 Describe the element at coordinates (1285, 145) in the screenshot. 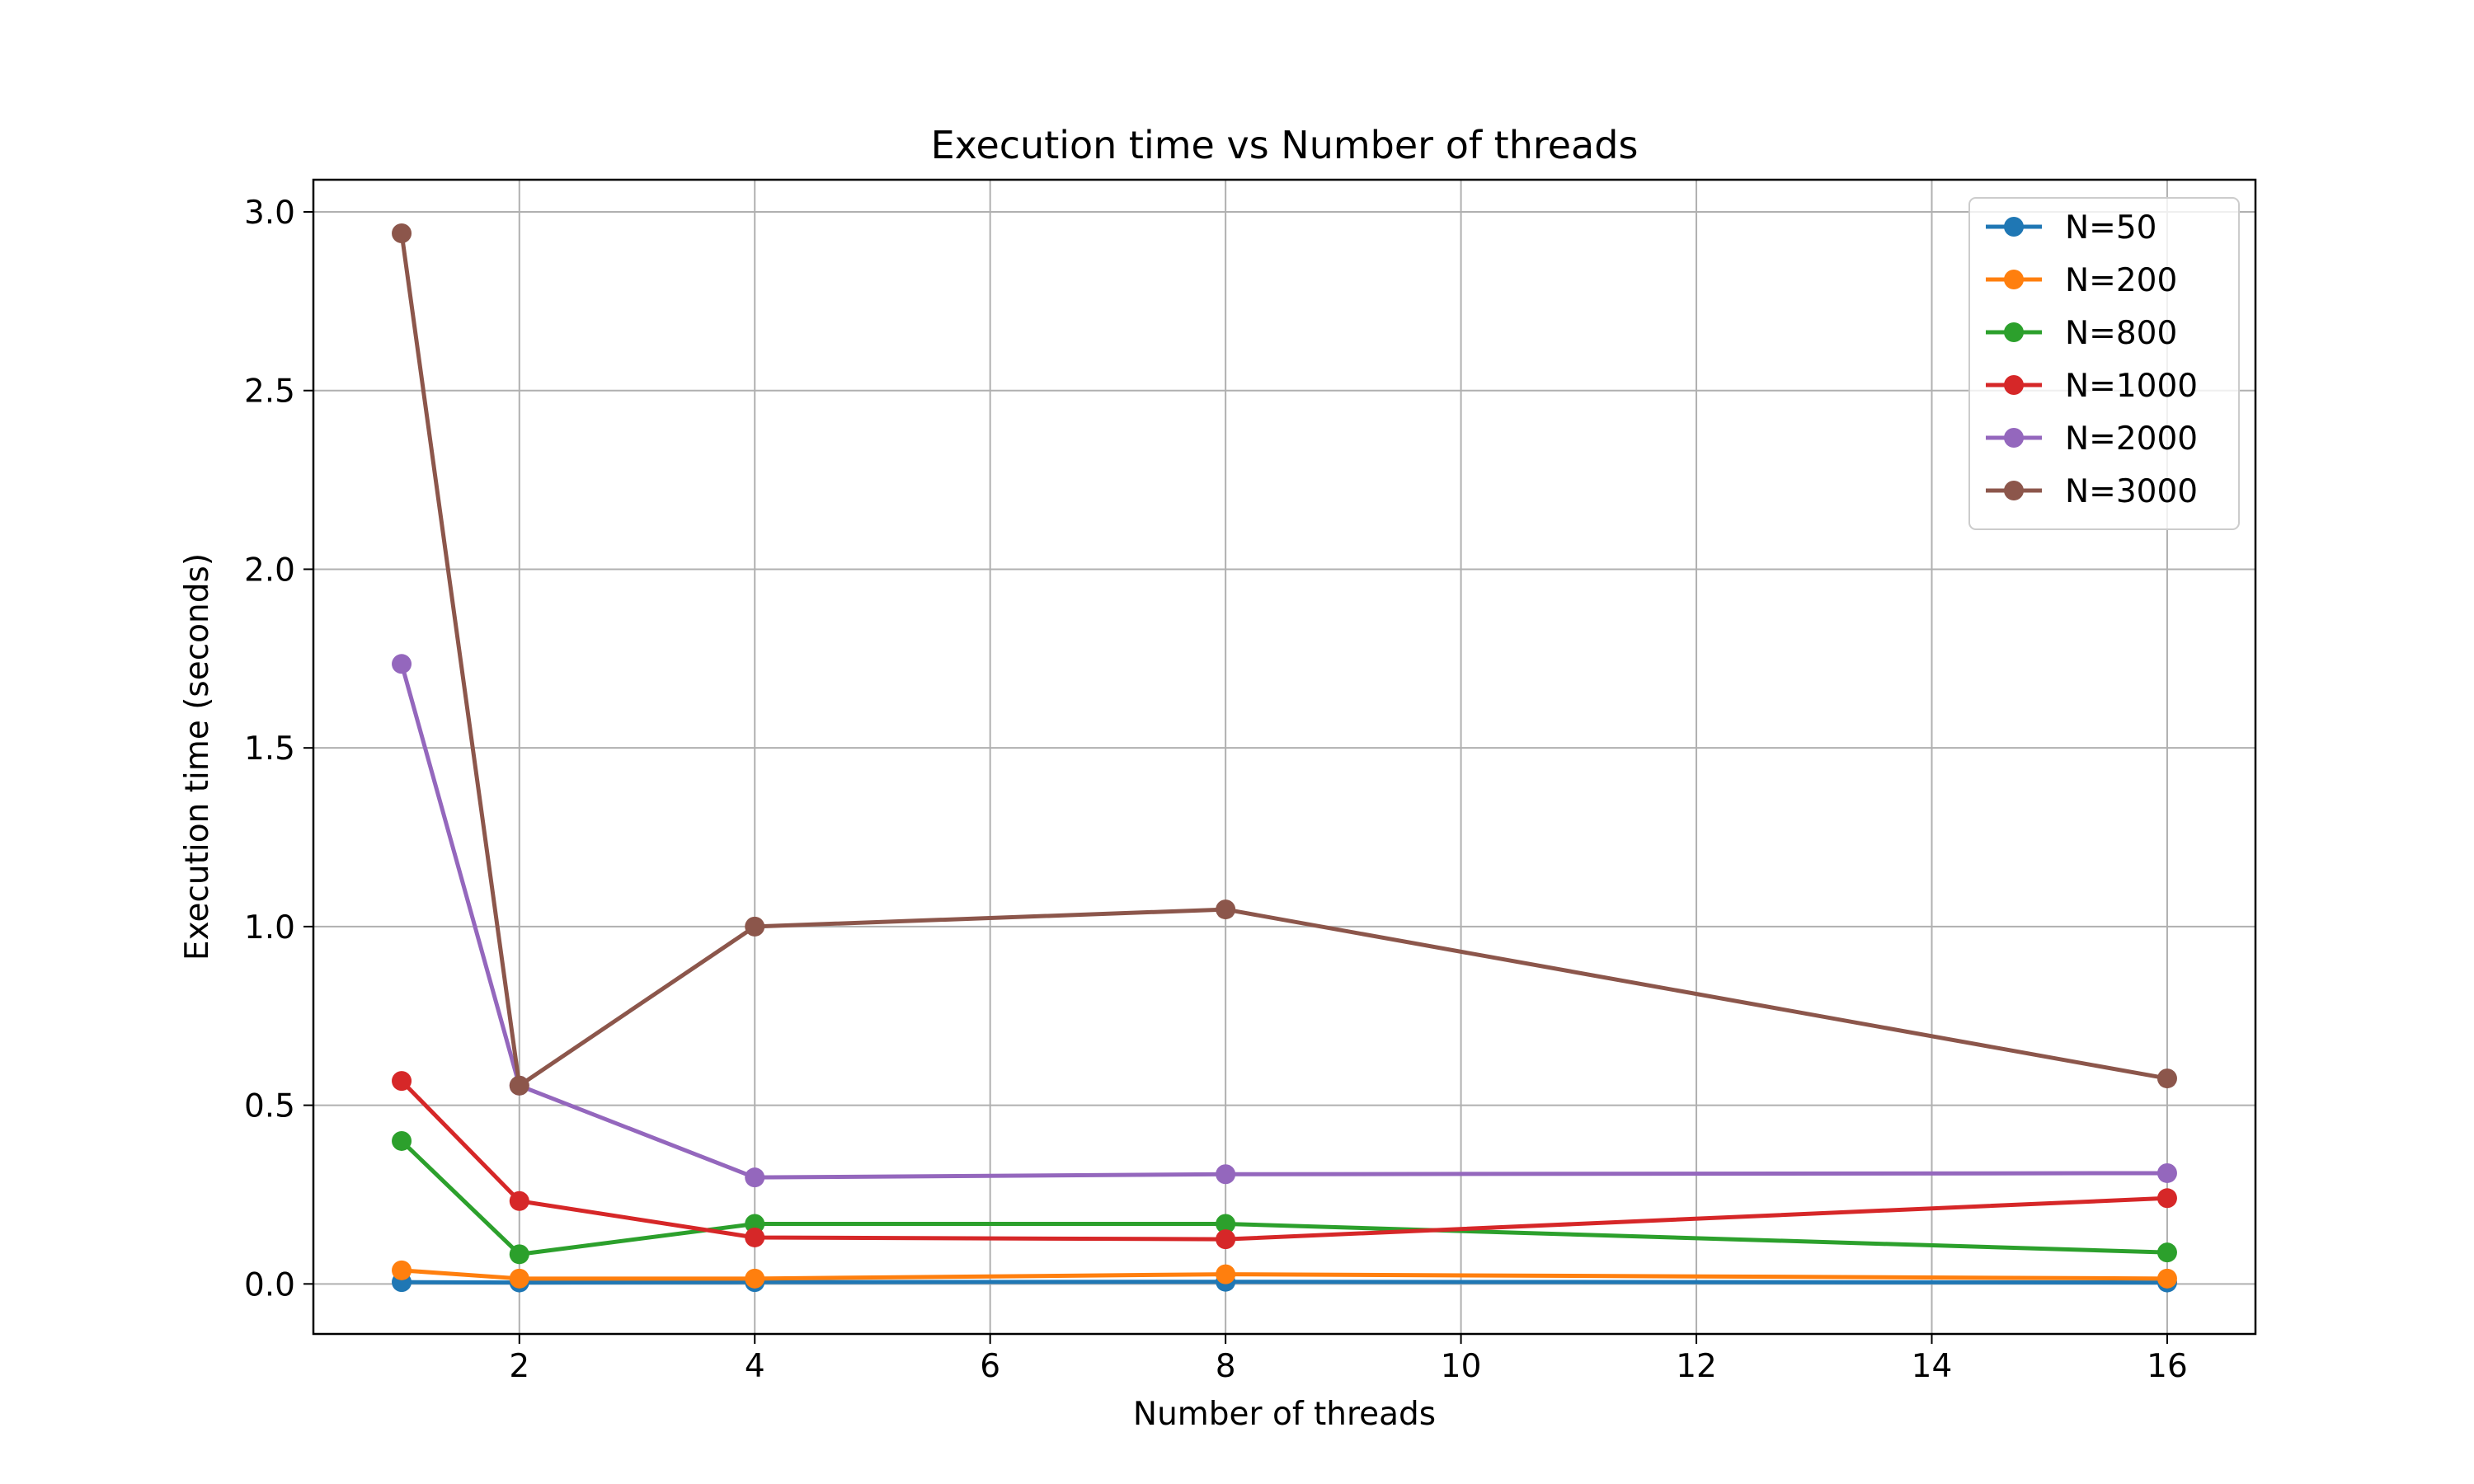

I see `chart-title: Execution time vs Number of threads` at that location.